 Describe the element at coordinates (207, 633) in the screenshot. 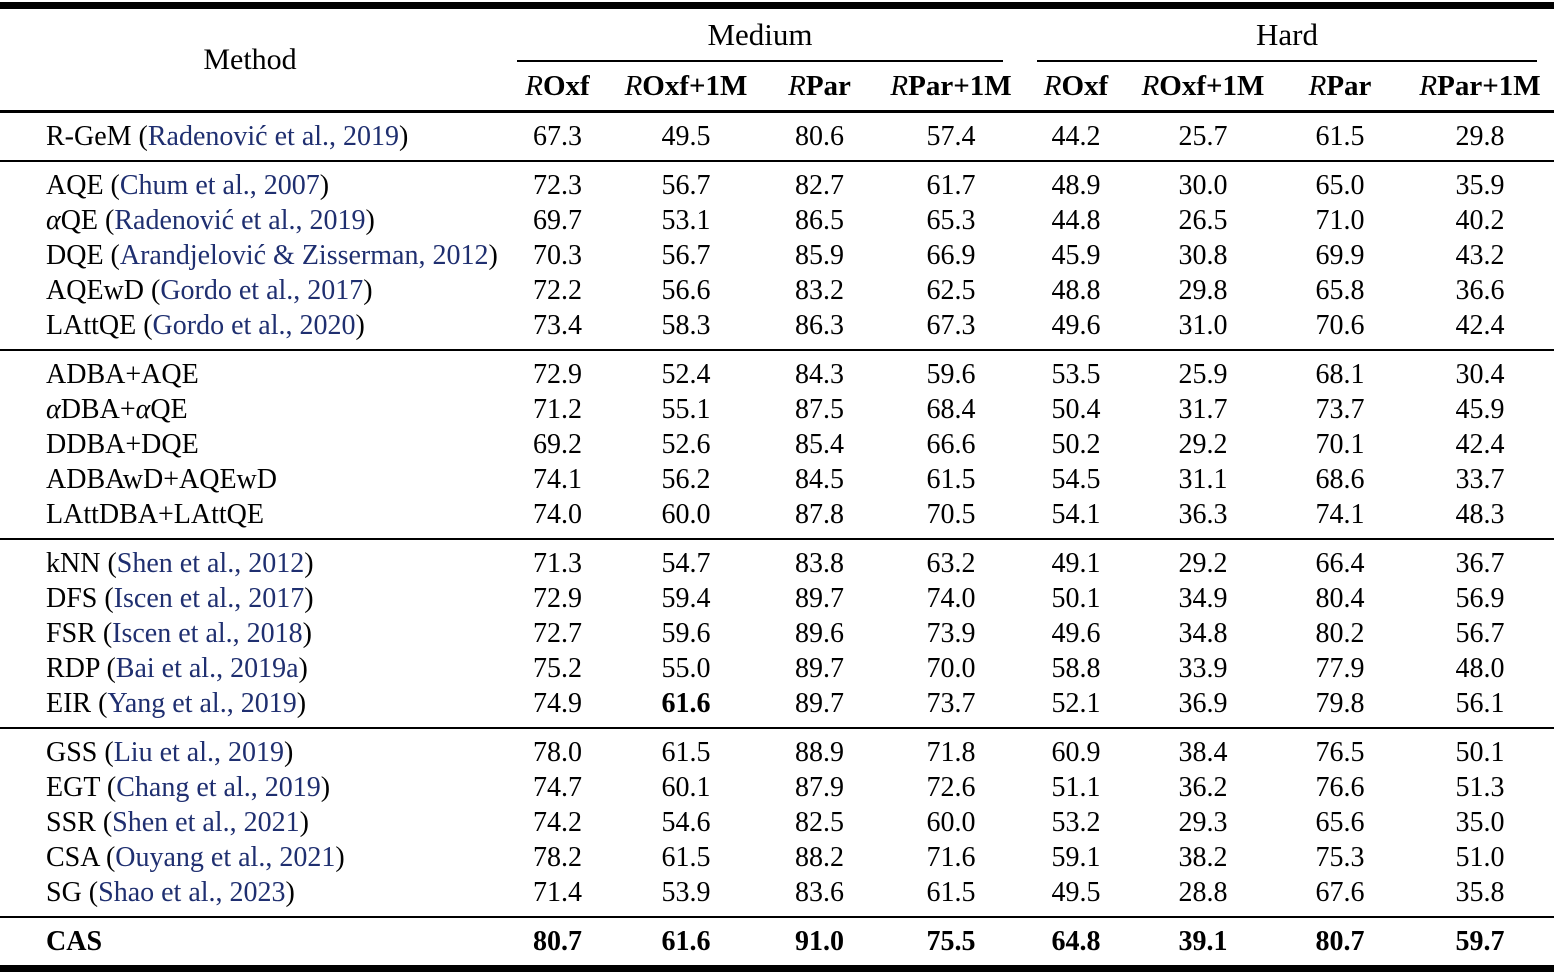

I see `citation-link: Iscen et al., 2018` at that location.